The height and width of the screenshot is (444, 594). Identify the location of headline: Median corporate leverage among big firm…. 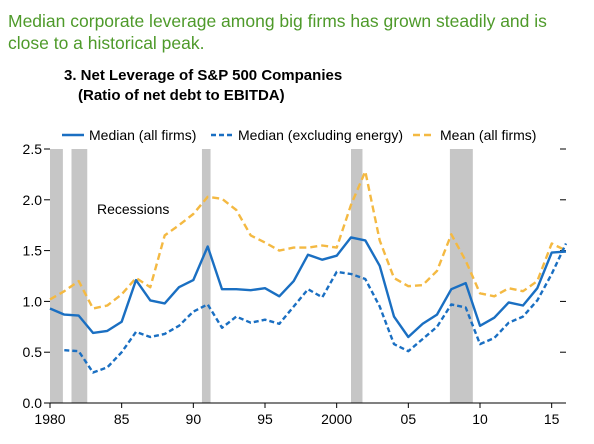
(277, 32).